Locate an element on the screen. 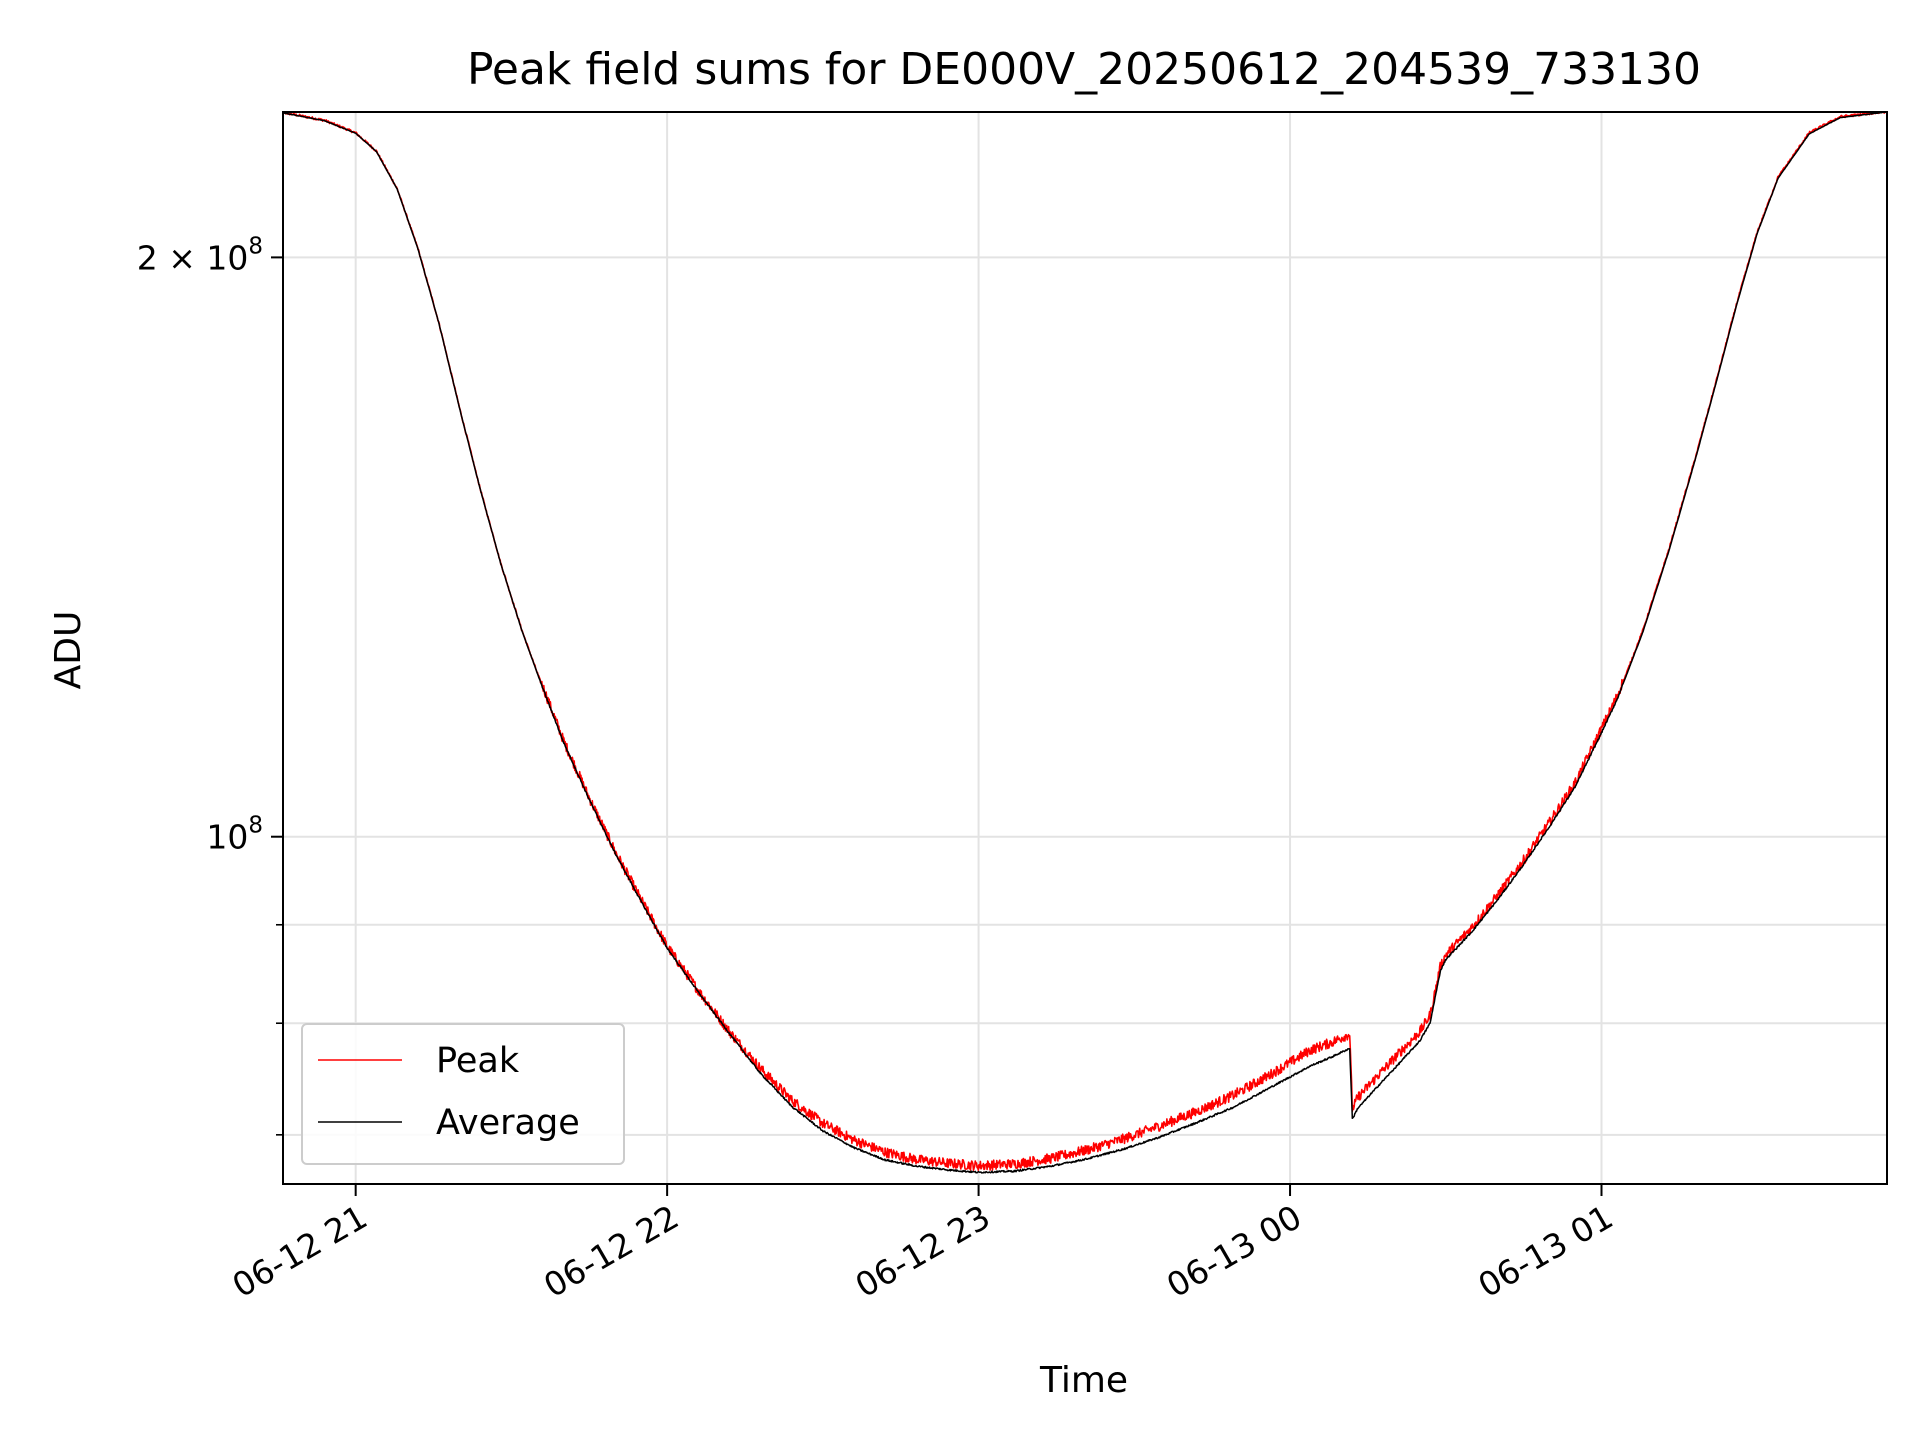  legend-box is located at coordinates (463, 1094).